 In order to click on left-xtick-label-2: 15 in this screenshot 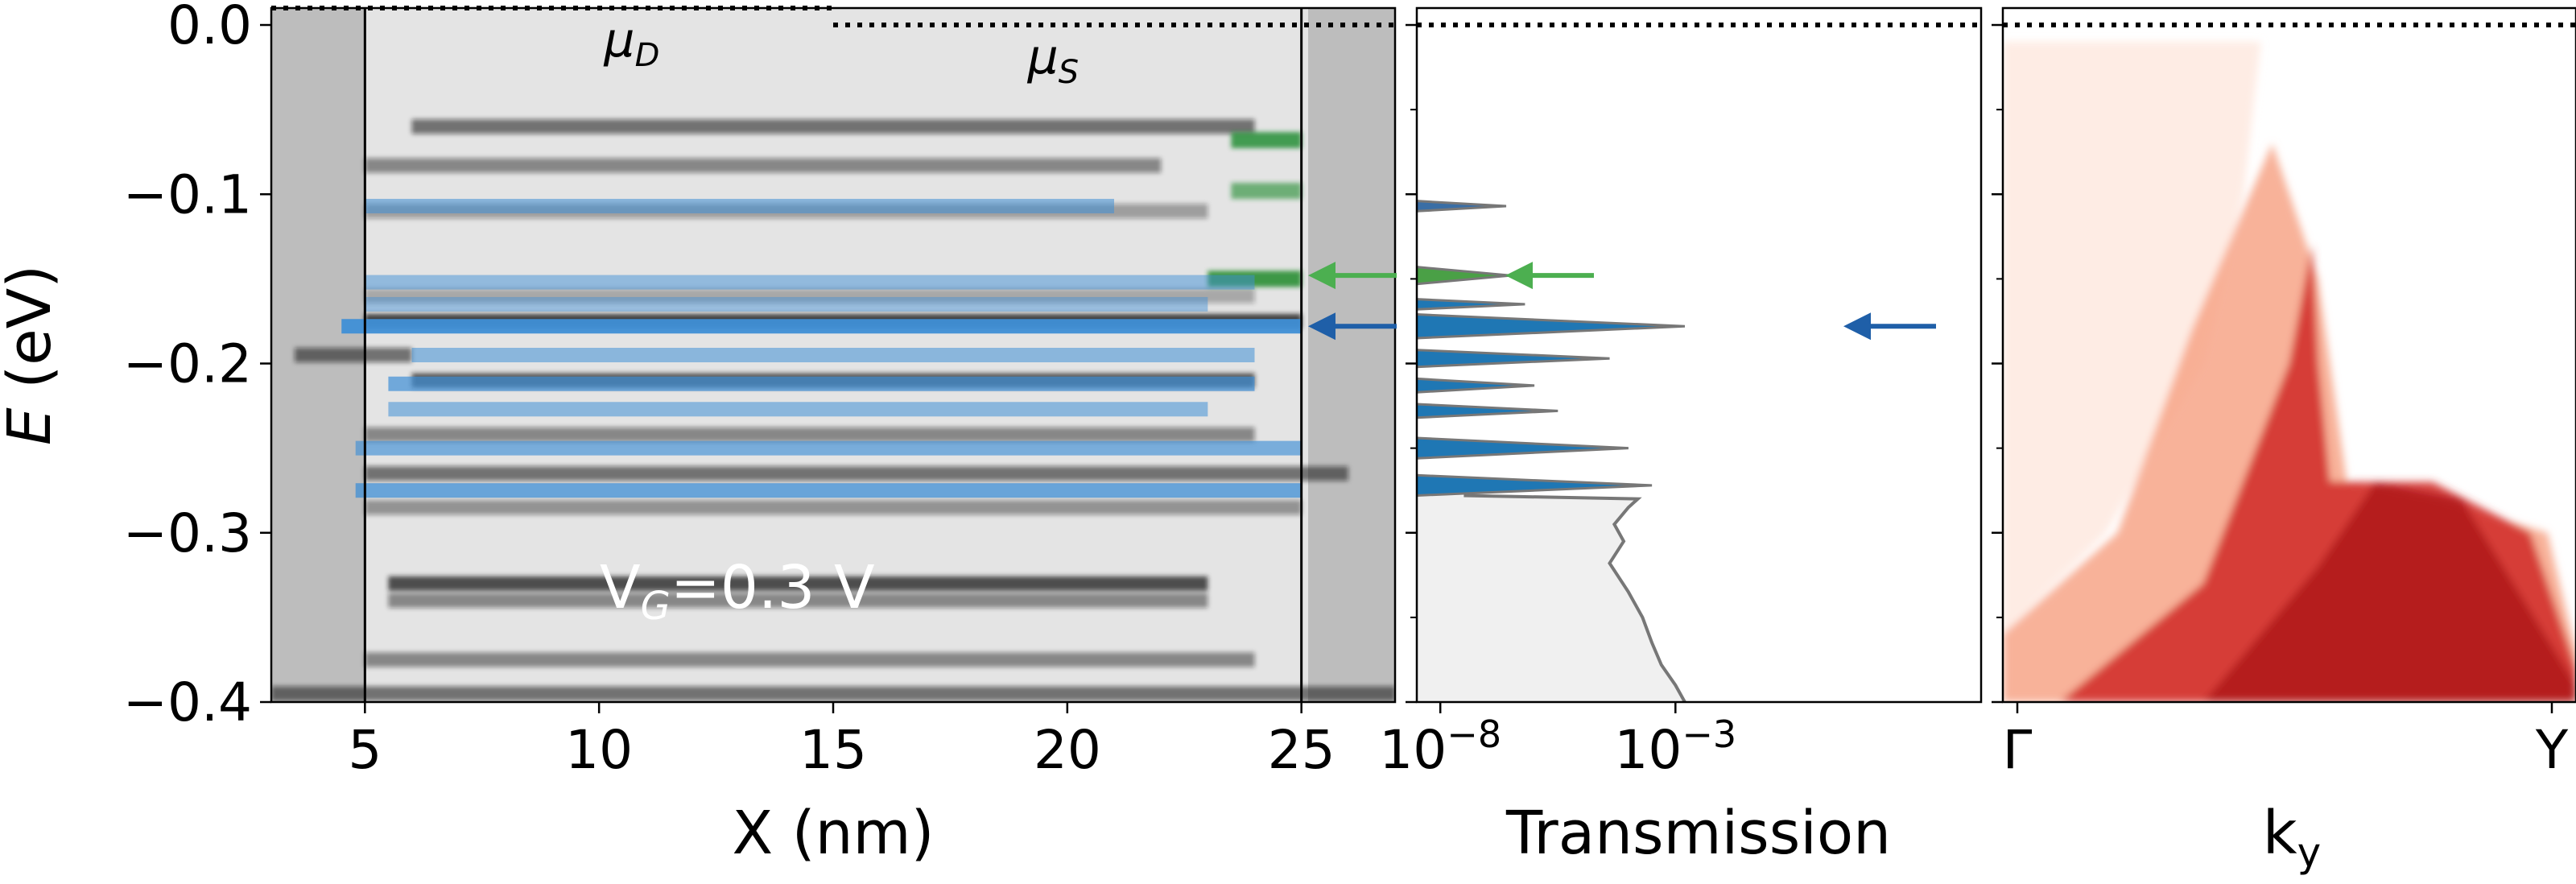, I will do `click(833, 750)`.